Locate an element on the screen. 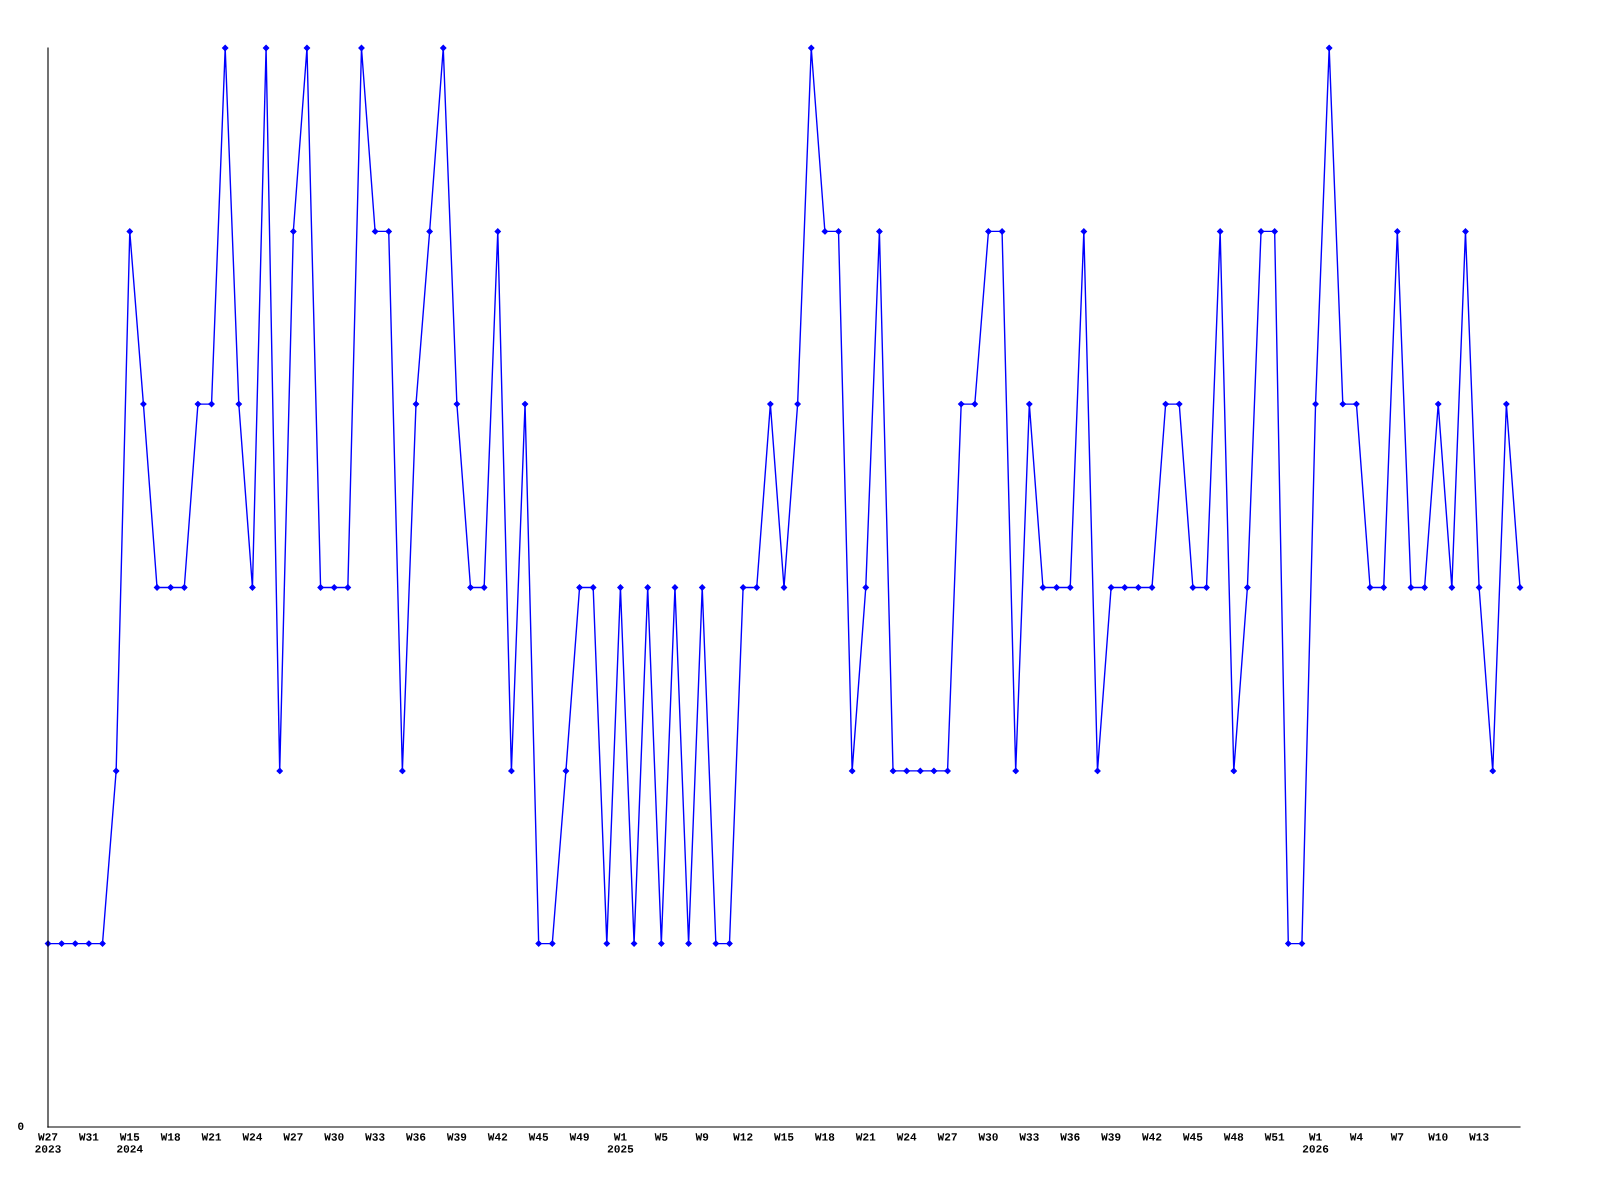 This screenshot has height=1200, width=1600. x-tick-label: W27 2023 is located at coordinates (48, 1143).